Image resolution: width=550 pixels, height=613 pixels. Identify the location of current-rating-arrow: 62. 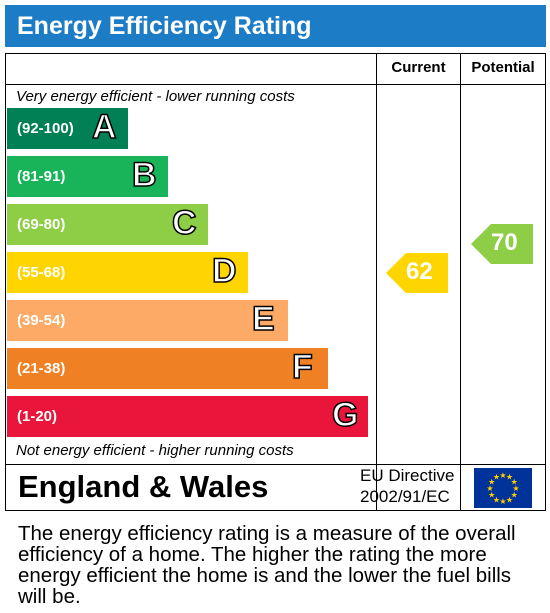
(417, 273).